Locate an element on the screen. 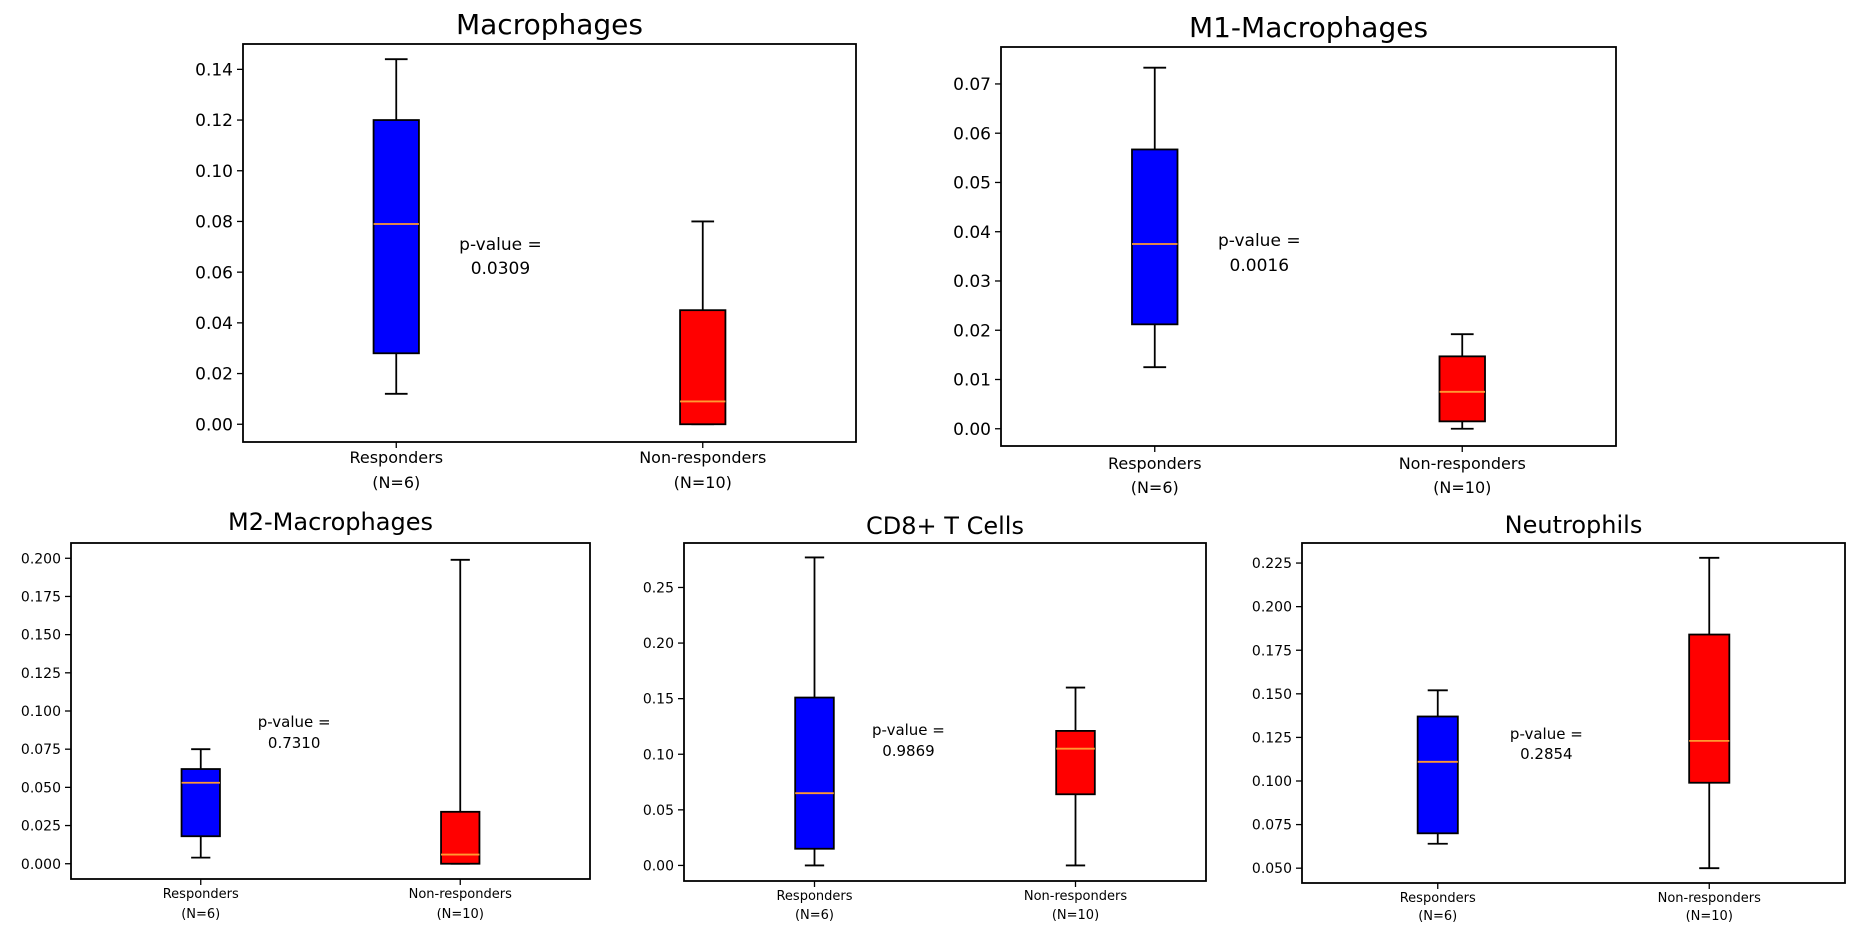 Image resolution: width=1857 pixels, height=925 pixels. y-tick-label: 0.100 is located at coordinates (41, 712).